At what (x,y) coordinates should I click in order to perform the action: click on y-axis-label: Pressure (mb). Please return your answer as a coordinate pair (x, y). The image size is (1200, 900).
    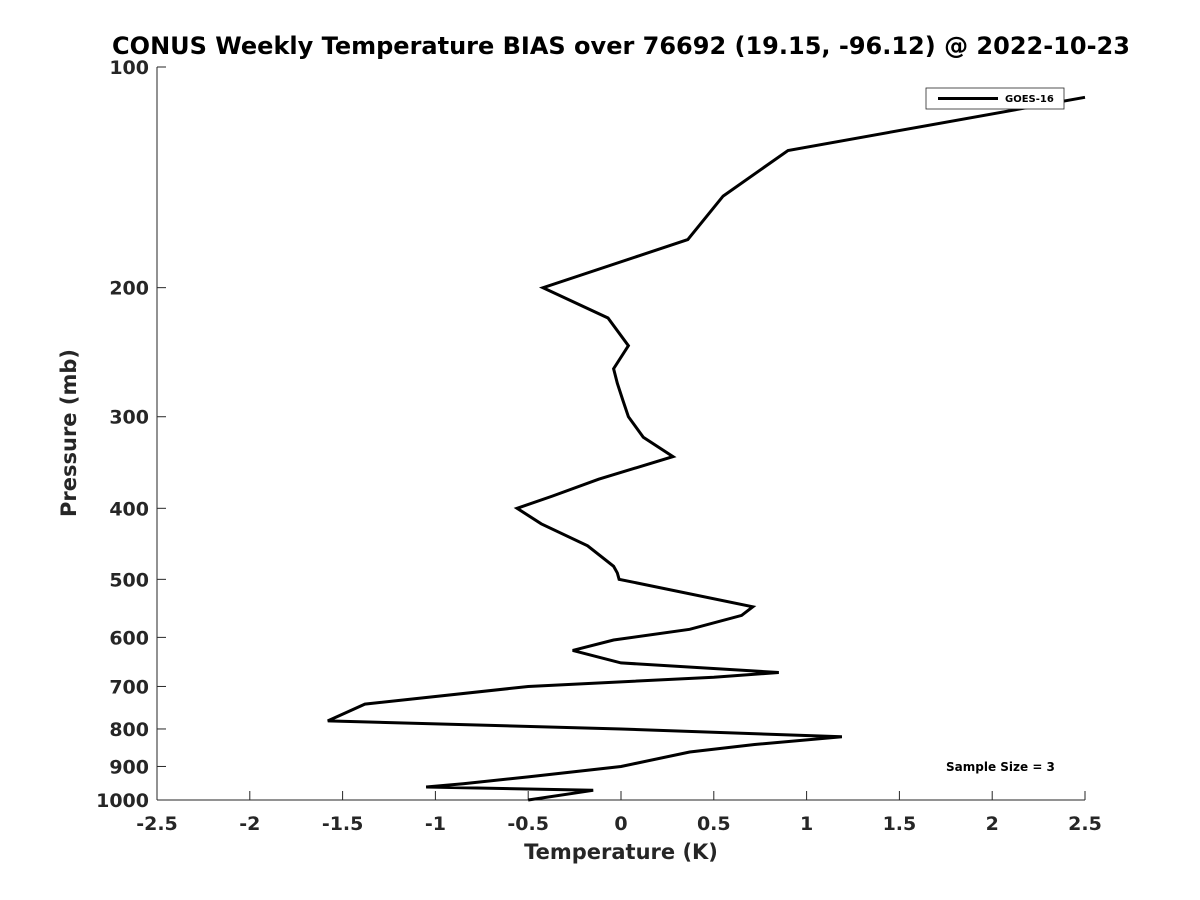
    Looking at the image, I should click on (69, 433).